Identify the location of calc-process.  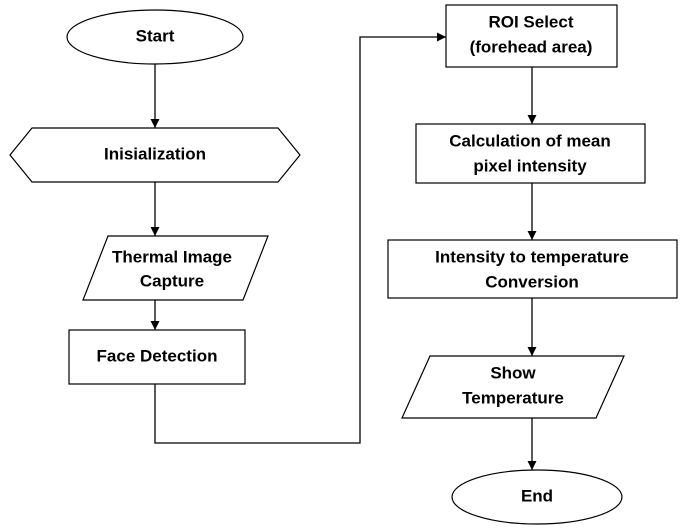
(530, 153).